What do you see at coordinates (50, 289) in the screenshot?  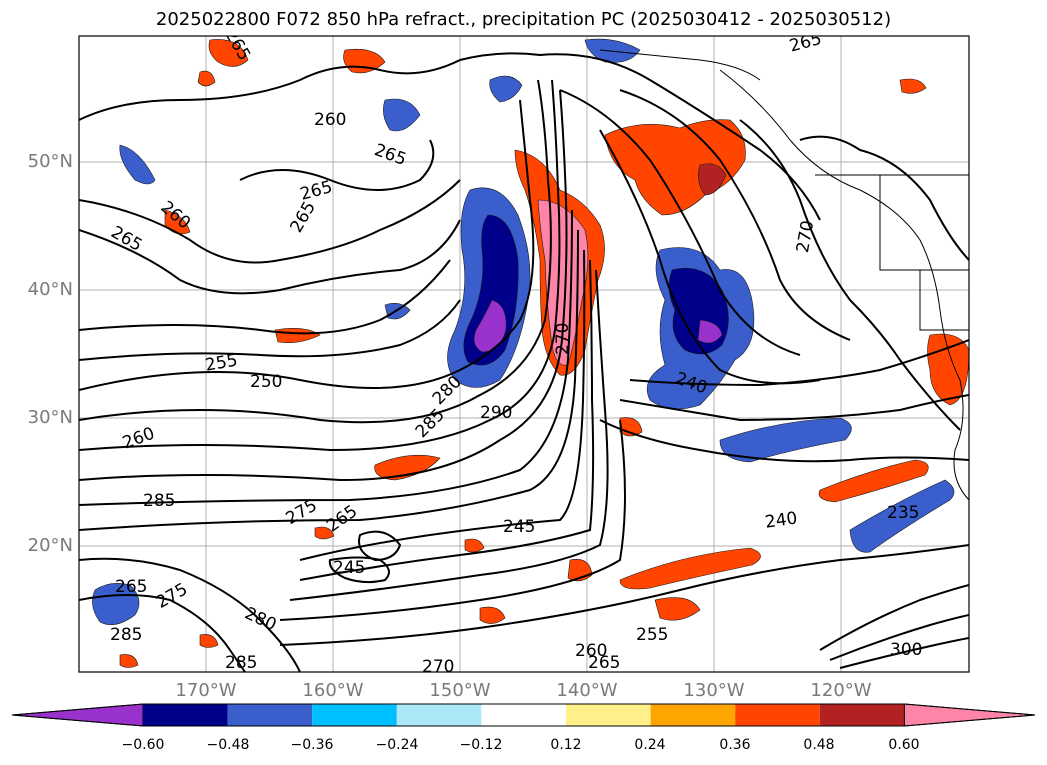 I see `lat-label-40n: 40°N` at bounding box center [50, 289].